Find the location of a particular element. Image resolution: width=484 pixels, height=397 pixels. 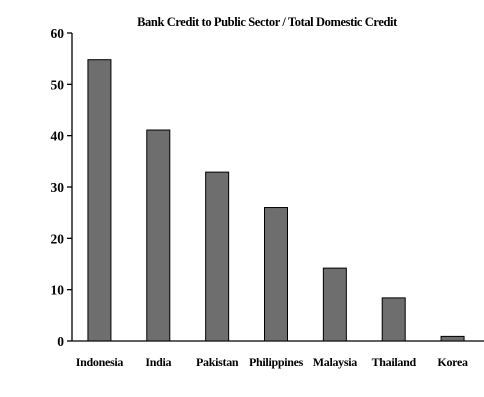

x-tick-label-malaysia: Malaysia is located at coordinates (335, 362).